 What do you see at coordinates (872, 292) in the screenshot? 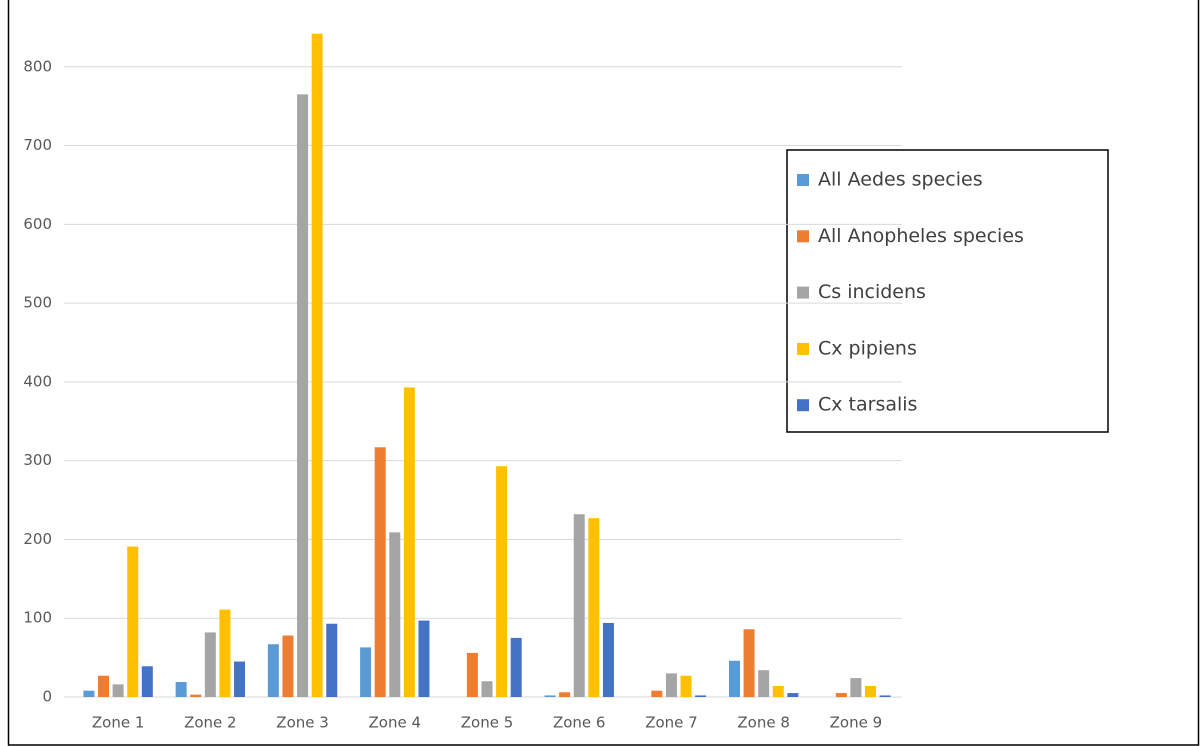
I see `legend-label: Cs incidens` at bounding box center [872, 292].